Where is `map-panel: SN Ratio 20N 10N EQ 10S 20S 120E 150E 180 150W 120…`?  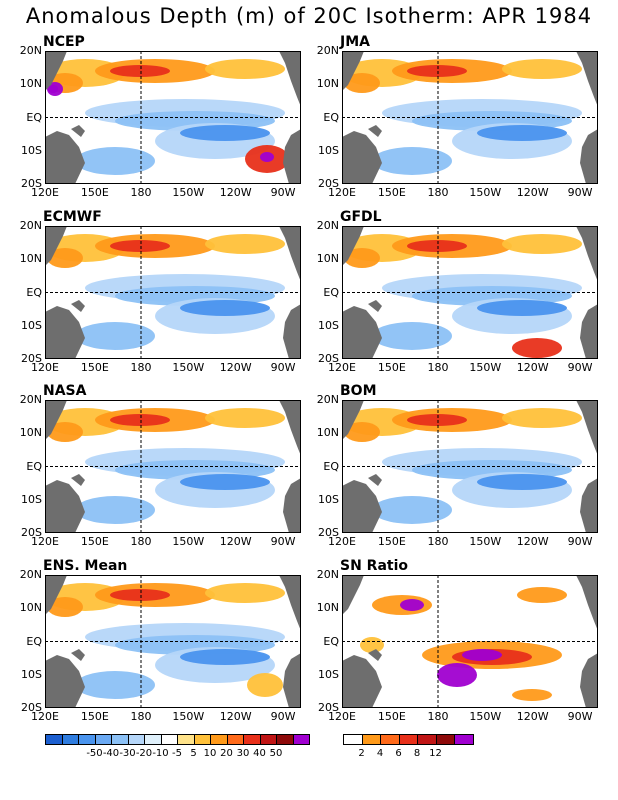 map-panel: SN Ratio 20N 10N EQ 10S 20S 120E 150E 180 150W 120… is located at coordinates (457, 640).